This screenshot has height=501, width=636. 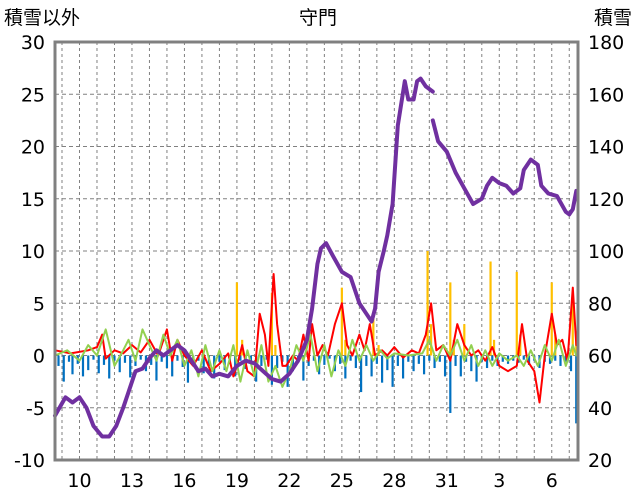 I want to click on snow-depth-after-gap-line, so click(x=504, y=167).